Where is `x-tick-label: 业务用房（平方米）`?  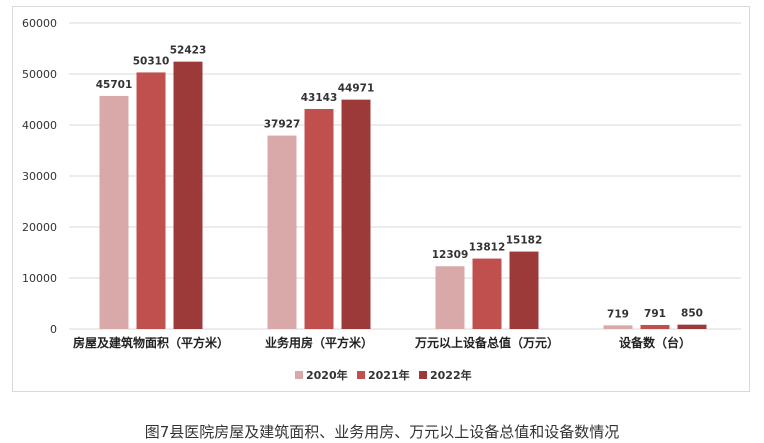 x-tick-label: 业务用房（平方米） is located at coordinates (319, 342).